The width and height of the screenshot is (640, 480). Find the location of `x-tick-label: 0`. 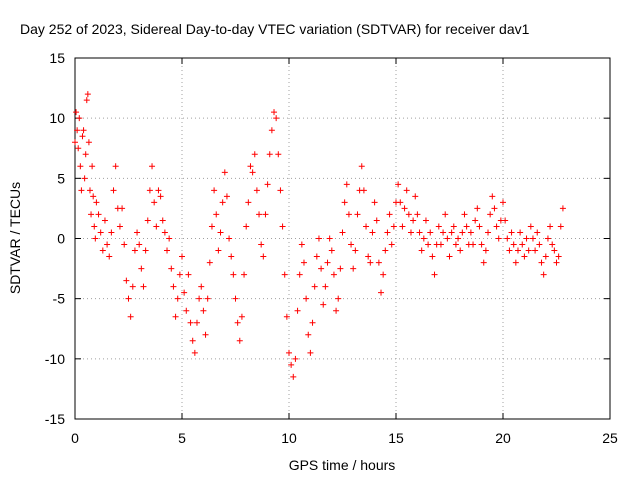

x-tick-label: 0 is located at coordinates (75, 438).